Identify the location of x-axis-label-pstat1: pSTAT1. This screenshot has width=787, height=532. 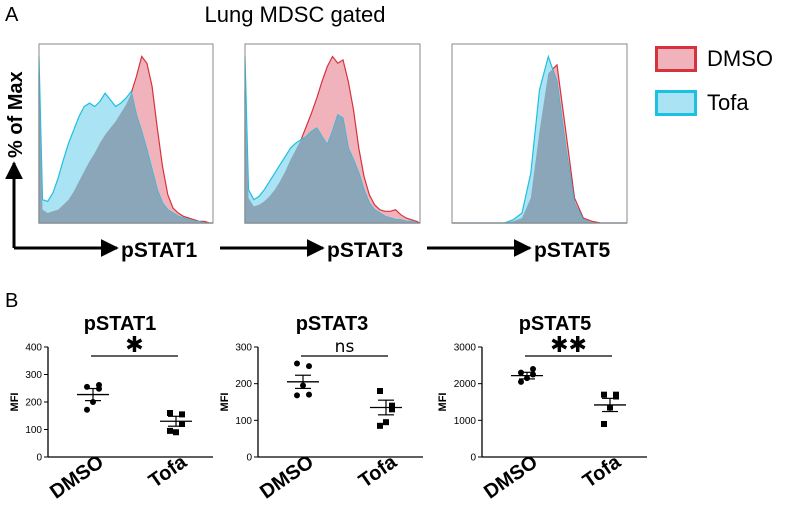
(159, 250).